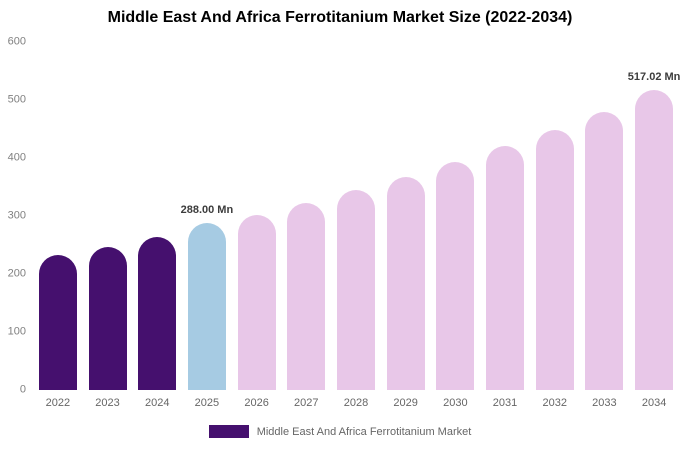 The width and height of the screenshot is (680, 450). I want to click on bar-slot: 2026, so click(257, 225).